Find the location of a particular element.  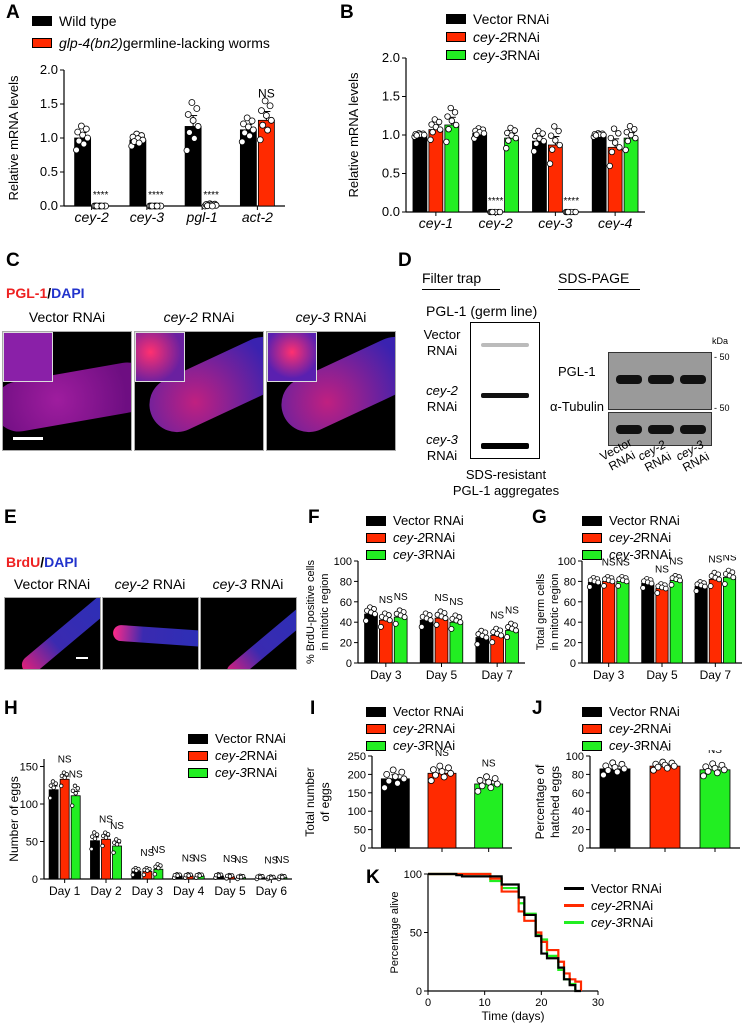

micrograph-c-cey2 is located at coordinates (199, 391).